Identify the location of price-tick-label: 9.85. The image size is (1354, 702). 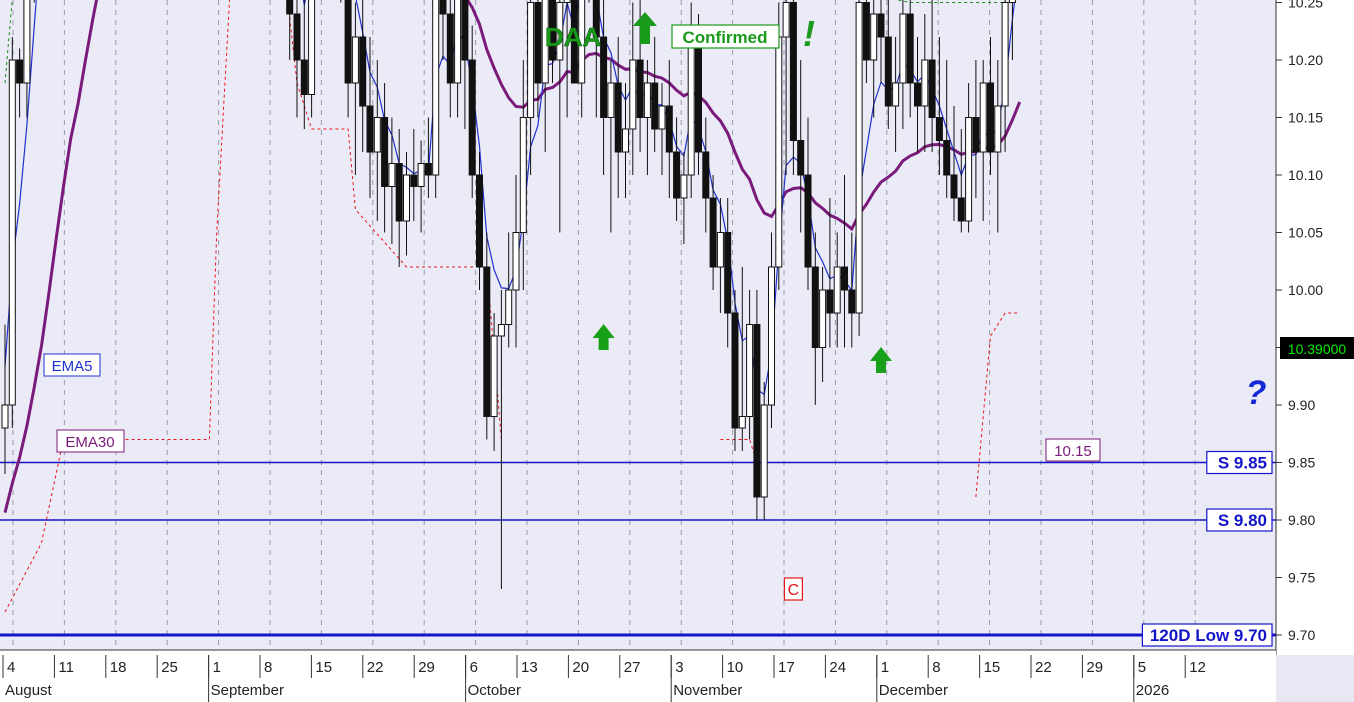
(1301, 463).